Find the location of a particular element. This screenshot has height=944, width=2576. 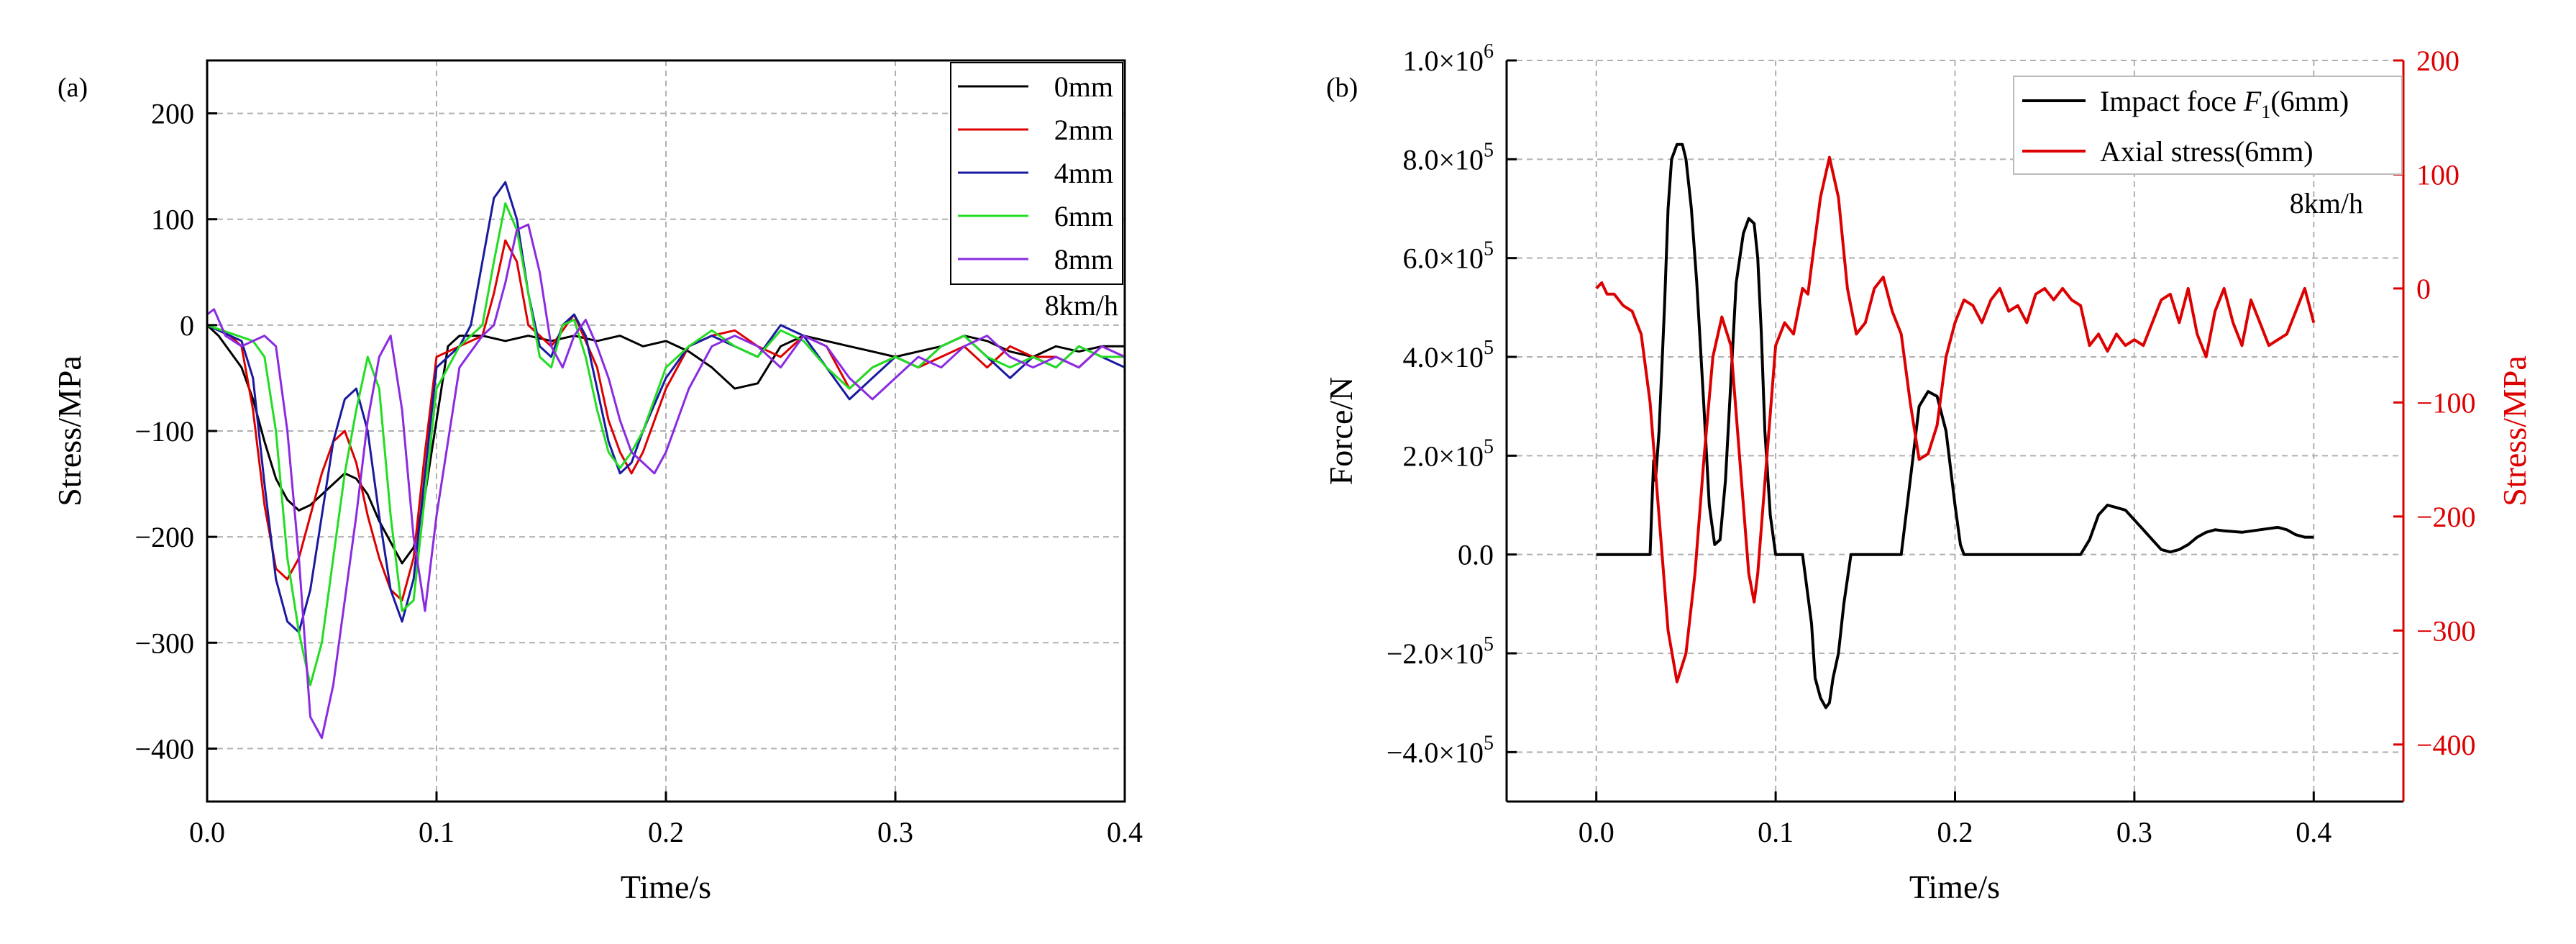

panel-a-y-axis-label: Stress/MPa is located at coordinates (69, 431).